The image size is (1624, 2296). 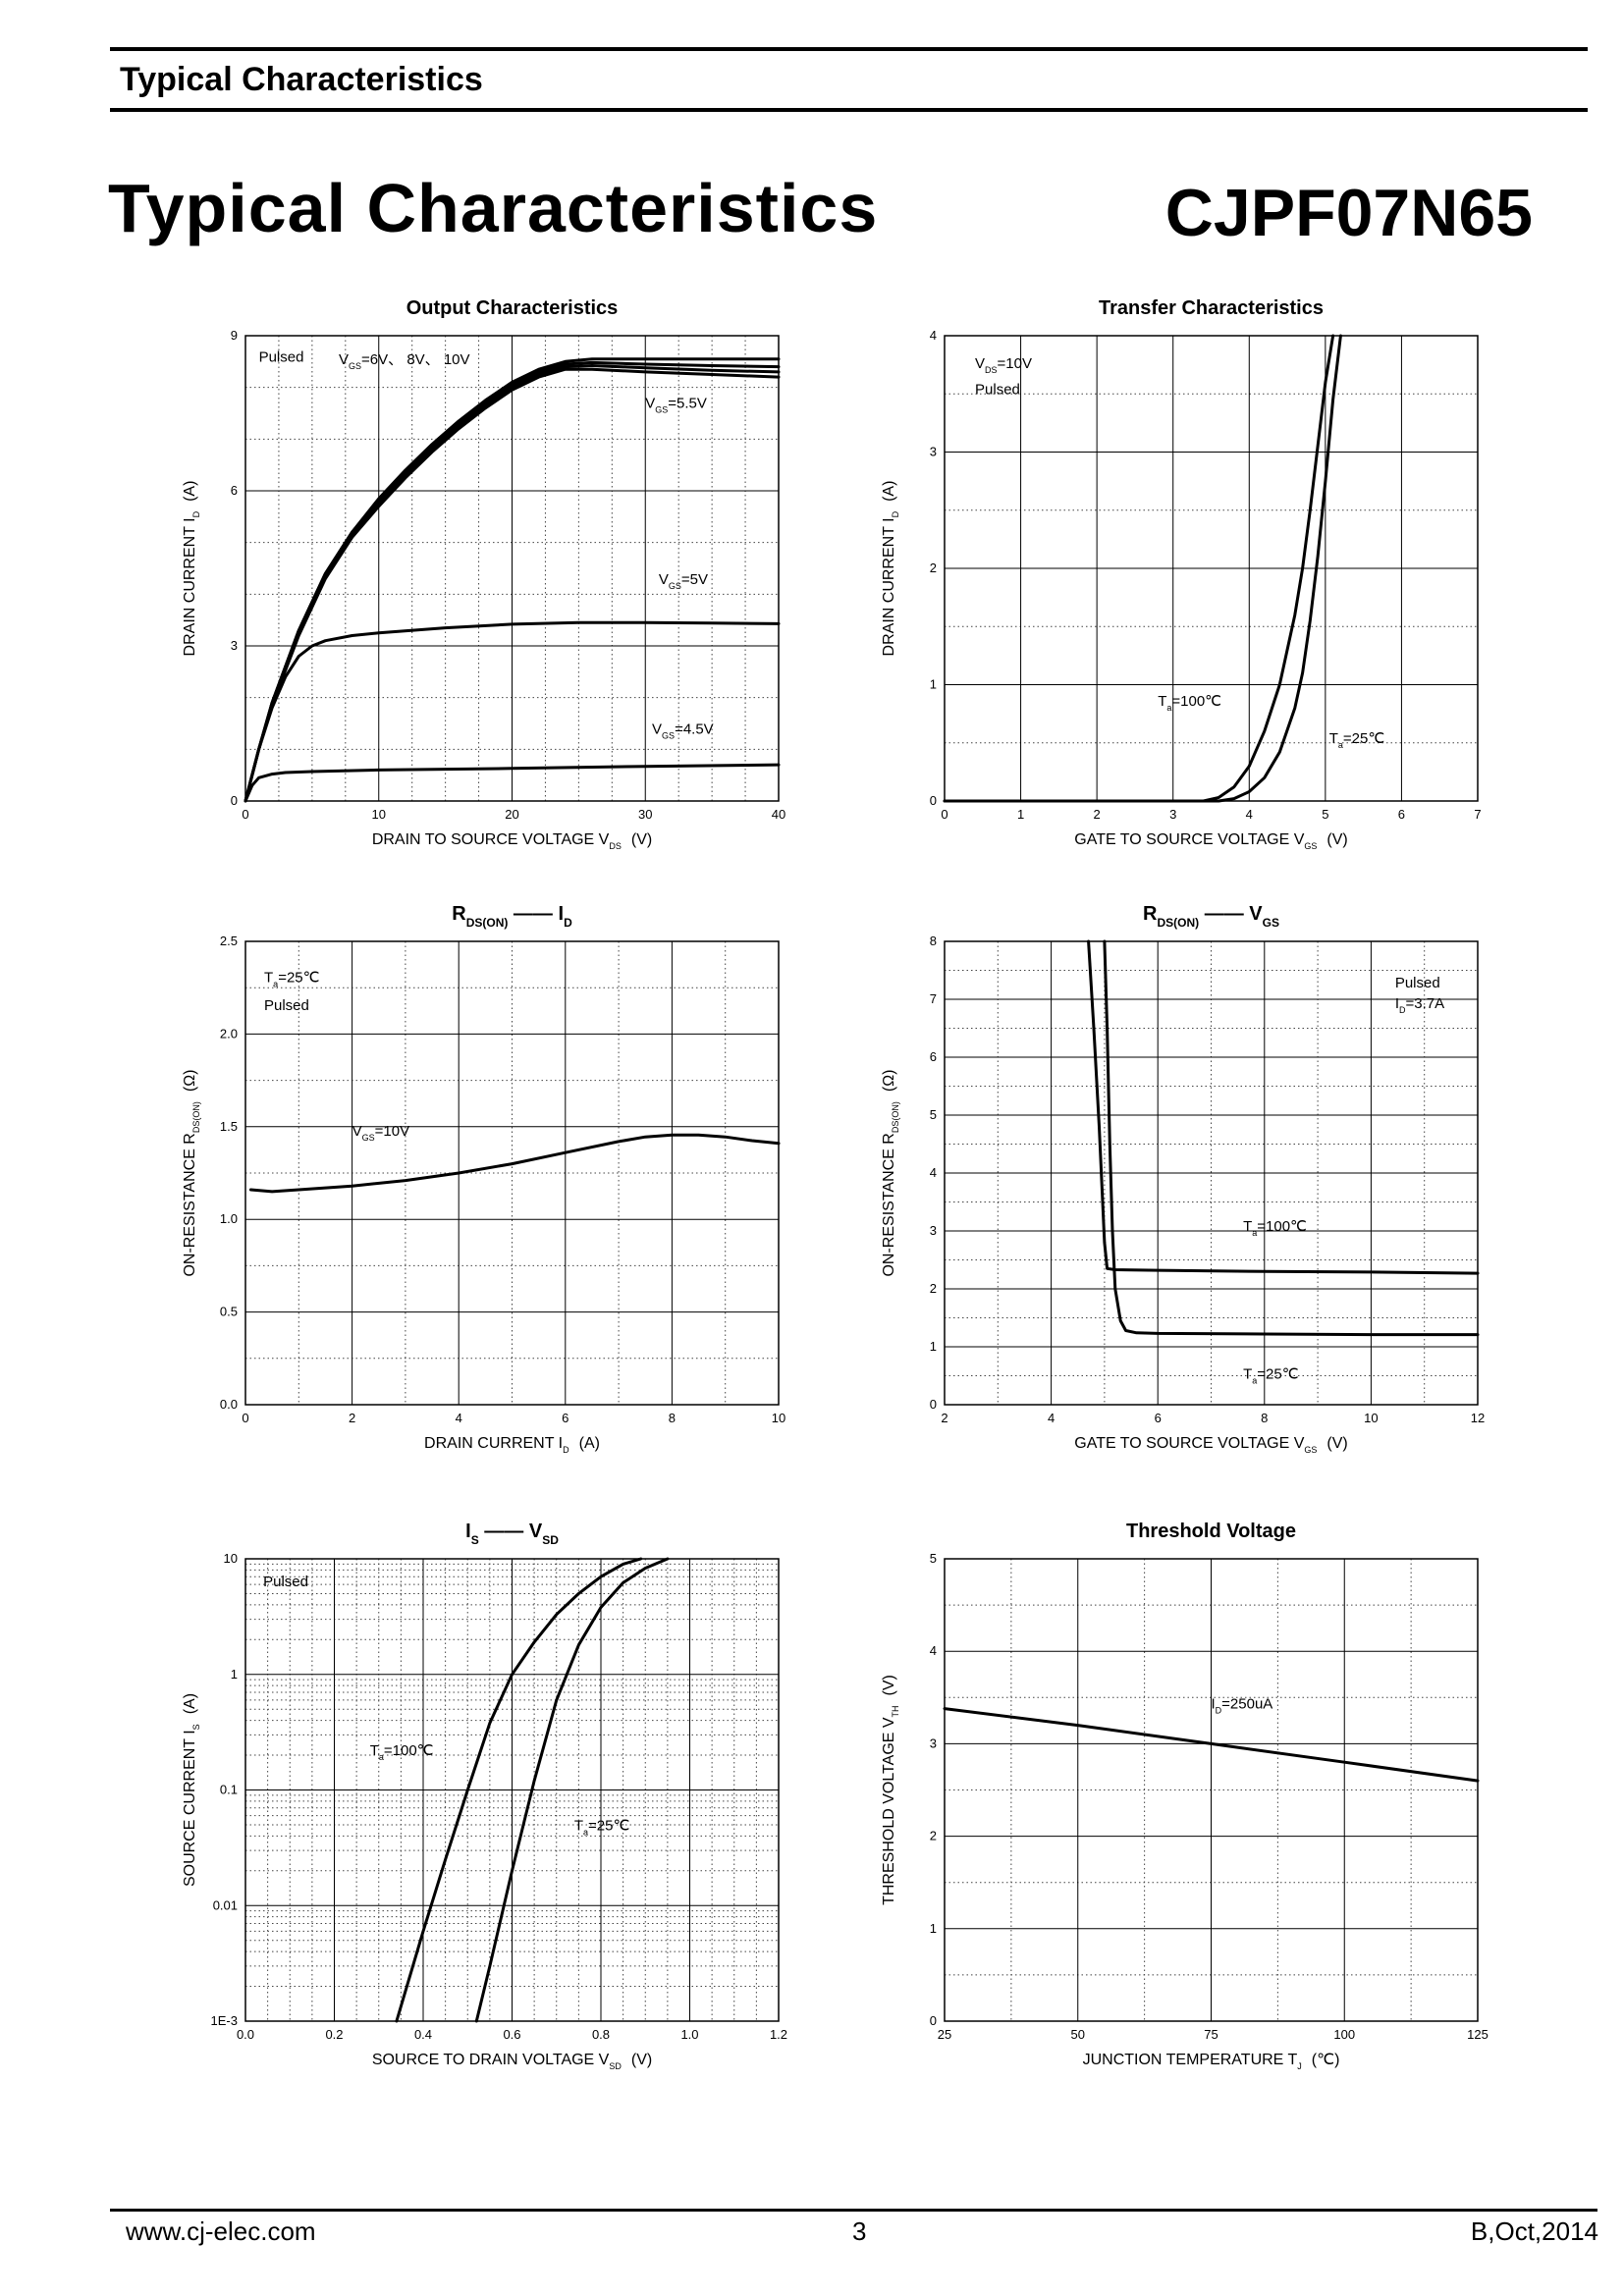 What do you see at coordinates (1097, 814) in the screenshot?
I see `x-tick-label: 2` at bounding box center [1097, 814].